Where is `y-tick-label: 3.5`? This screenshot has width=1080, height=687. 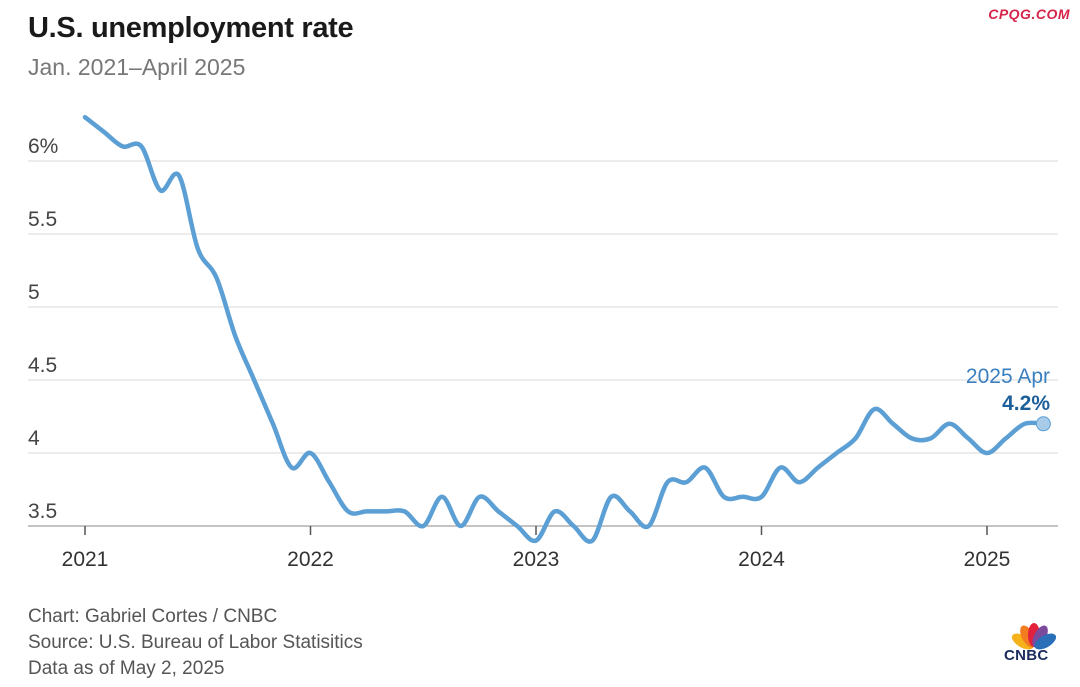
y-tick-label: 3.5 is located at coordinates (42, 511).